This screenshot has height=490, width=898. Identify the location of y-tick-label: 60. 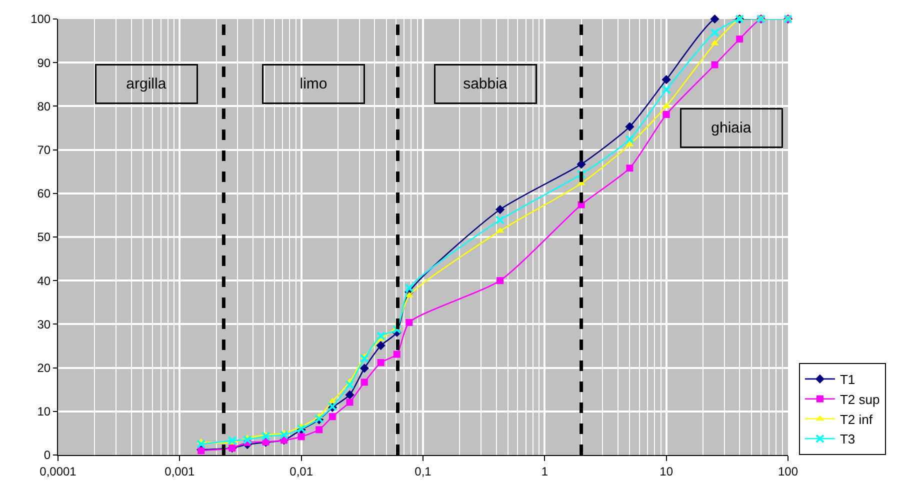
(44, 193).